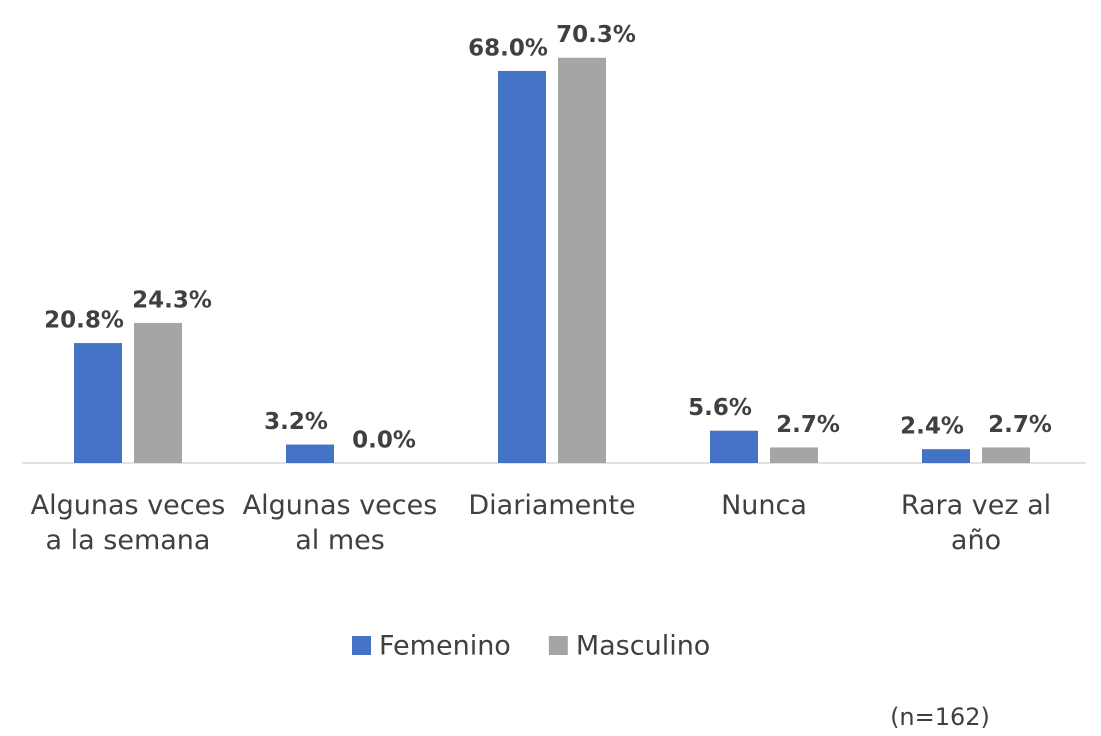 This screenshot has width=1101, height=736. I want to click on data-label: 5.6%, so click(720, 408).